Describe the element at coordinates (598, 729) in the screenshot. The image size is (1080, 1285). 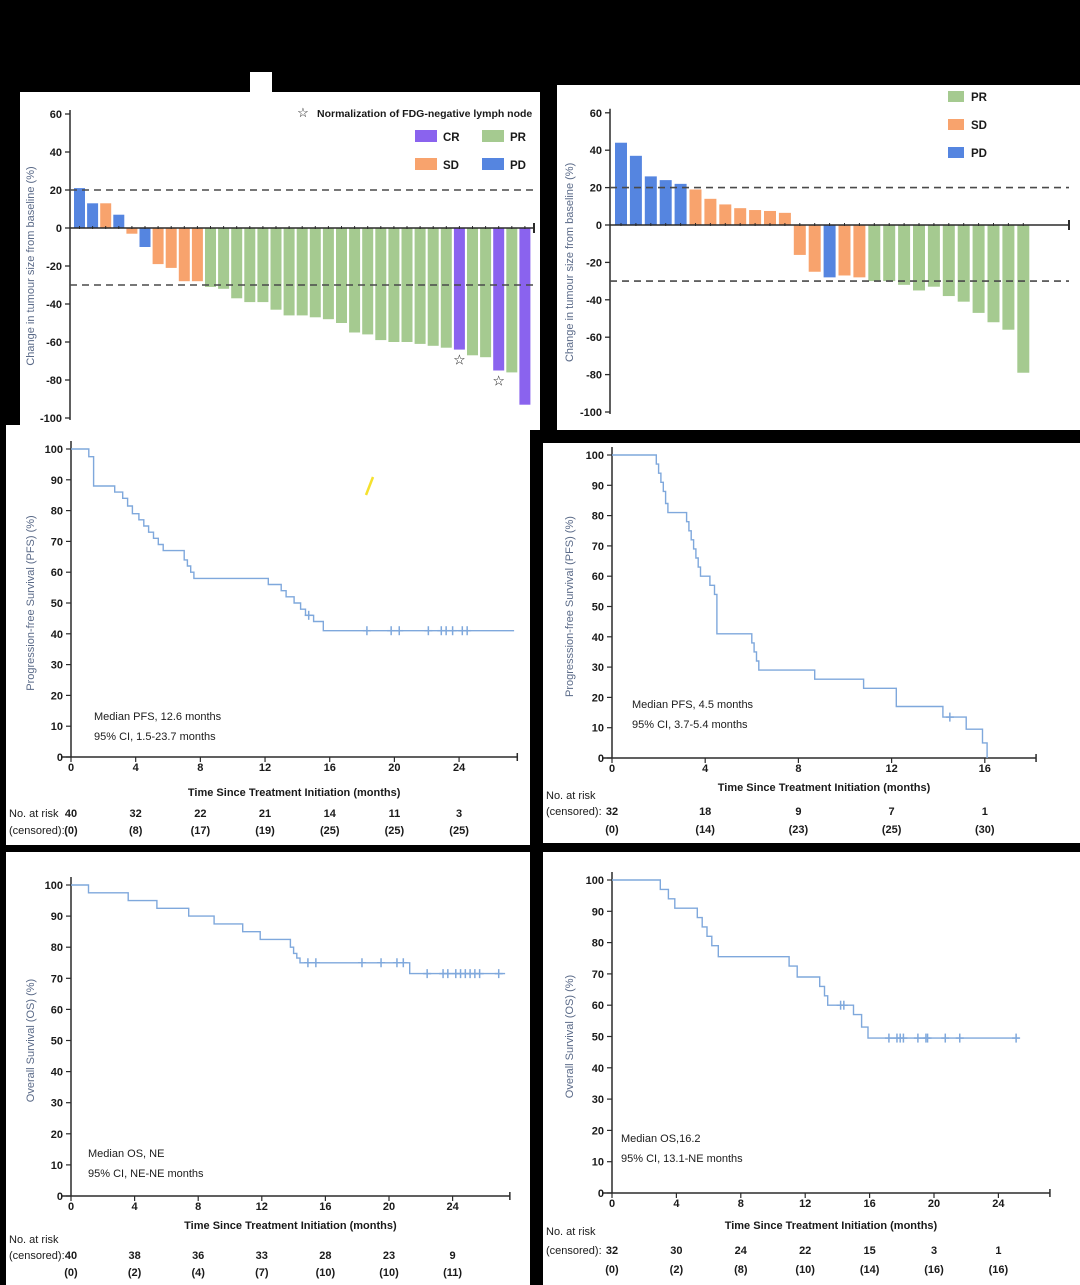
I see `y-tick-label: 10` at that location.